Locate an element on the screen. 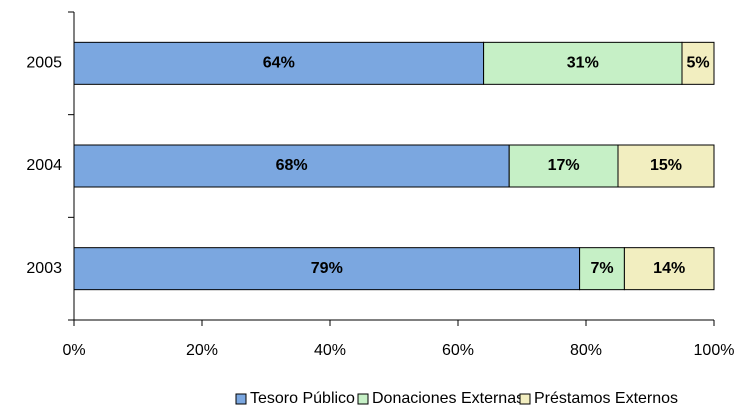 The width and height of the screenshot is (741, 410). legend-label: Donaciones Externas is located at coordinates (448, 398).